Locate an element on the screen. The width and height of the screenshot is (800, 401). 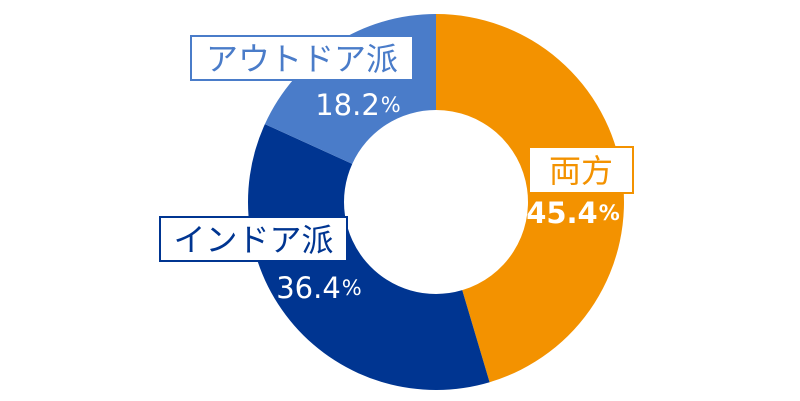
category-label-text: アウトドア派 is located at coordinates (302, 59).